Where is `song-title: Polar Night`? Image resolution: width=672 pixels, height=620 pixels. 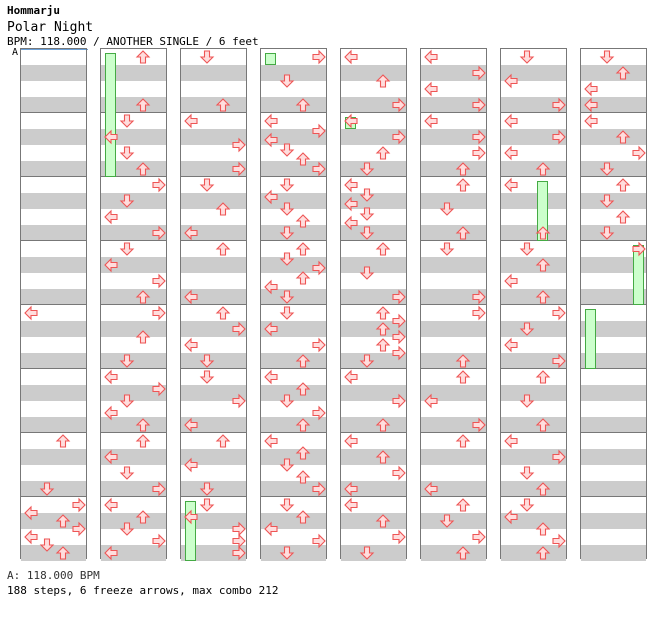
song-title: Polar Night is located at coordinates (50, 27).